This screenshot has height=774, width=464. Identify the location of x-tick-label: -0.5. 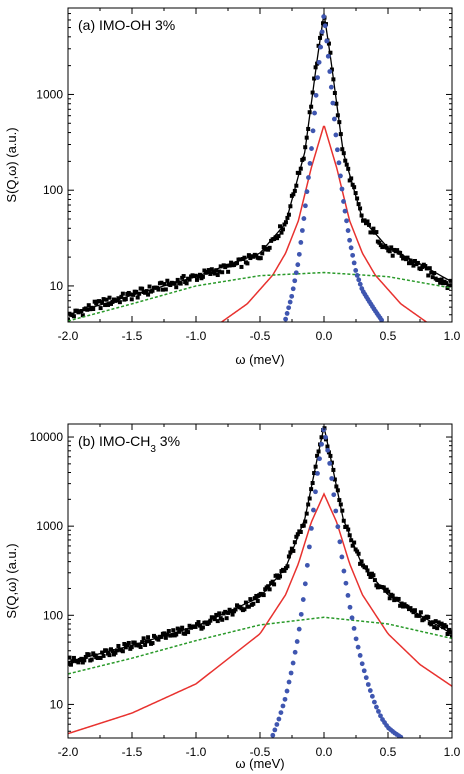
(260, 336).